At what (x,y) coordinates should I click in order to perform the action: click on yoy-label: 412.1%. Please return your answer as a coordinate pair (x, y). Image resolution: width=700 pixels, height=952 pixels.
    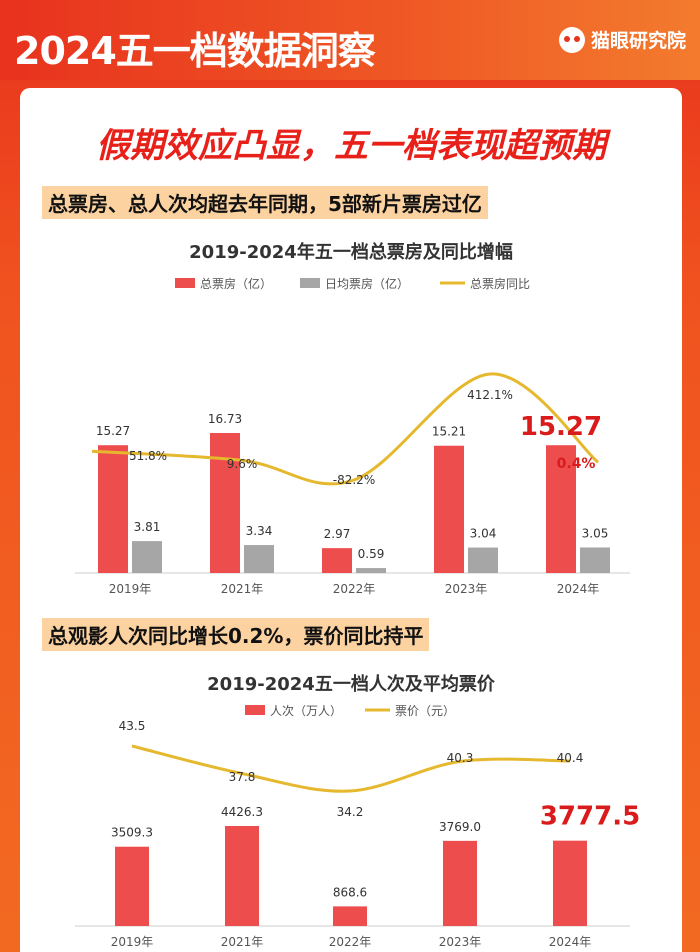
    Looking at the image, I should click on (490, 395).